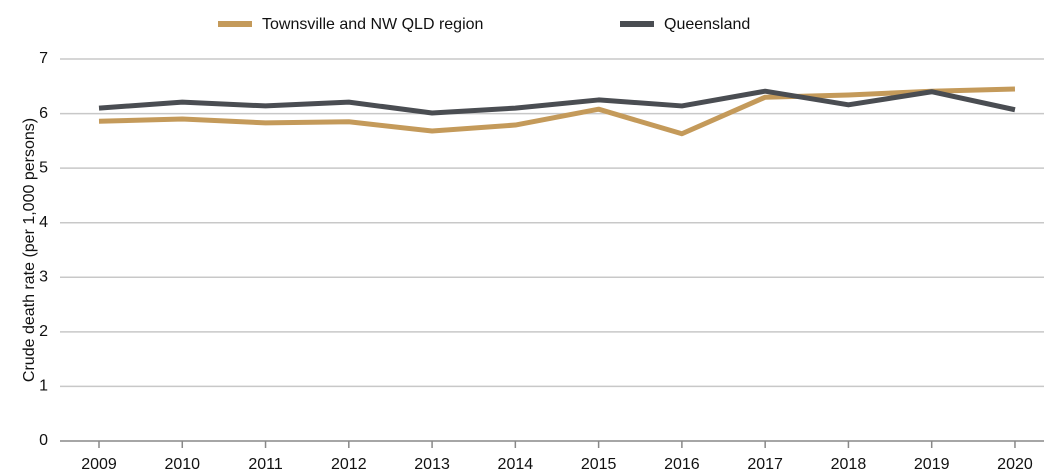 This screenshot has height=472, width=1044. What do you see at coordinates (43, 222) in the screenshot?
I see `y-tick-label: 4` at bounding box center [43, 222].